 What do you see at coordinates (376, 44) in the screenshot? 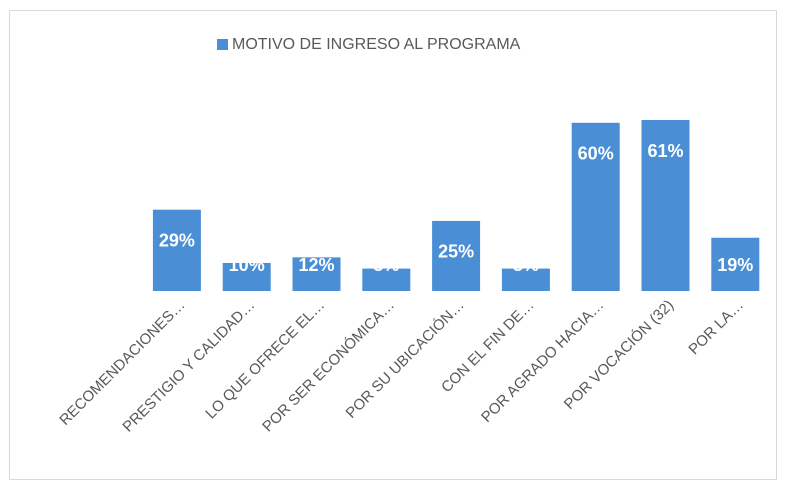
I see `legend-label: MOTIVO DE INGRESO AL PROGRAMA` at bounding box center [376, 44].